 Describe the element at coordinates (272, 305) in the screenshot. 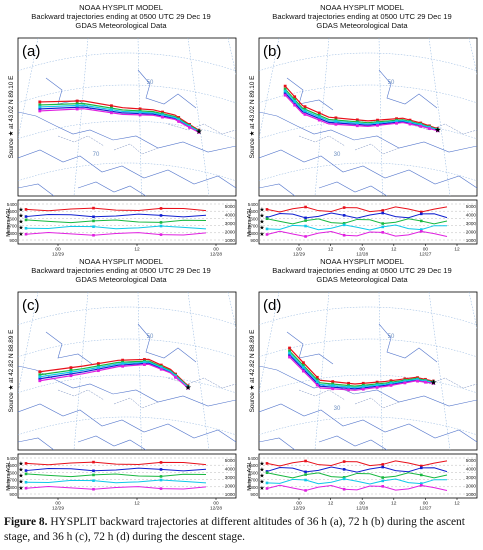

I see `panel-label: (d)` at that location.